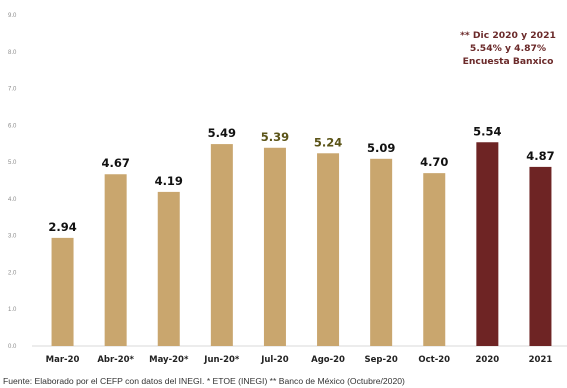 The image size is (567, 388). What do you see at coordinates (328, 142) in the screenshot?
I see `data-label: 5.24` at bounding box center [328, 142].